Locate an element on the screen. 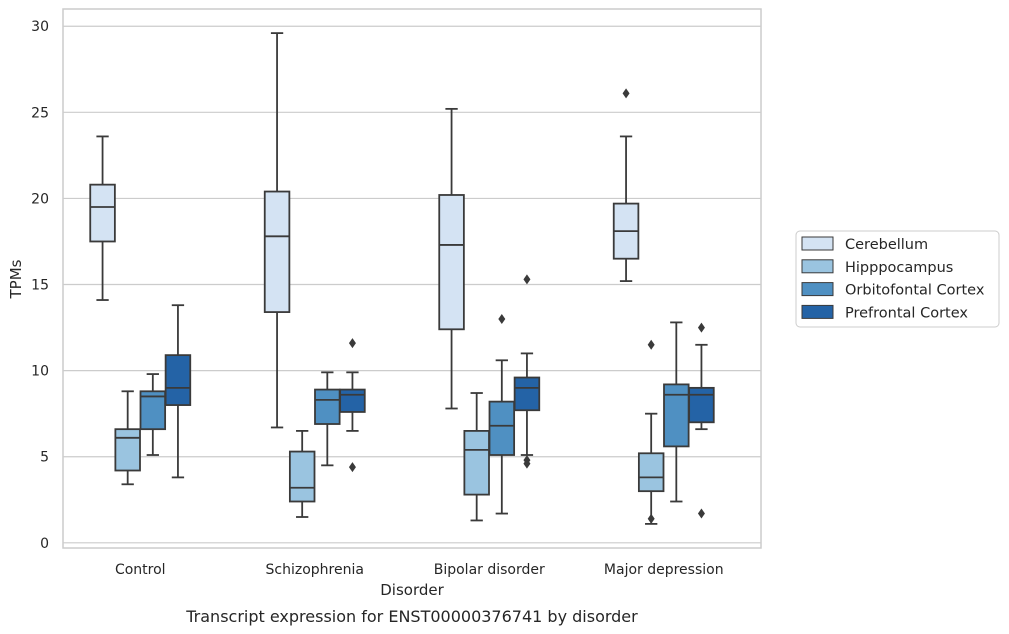 Image resolution: width=1009 pixels, height=634 pixels. legend-label: Cerebellum is located at coordinates (886, 245).